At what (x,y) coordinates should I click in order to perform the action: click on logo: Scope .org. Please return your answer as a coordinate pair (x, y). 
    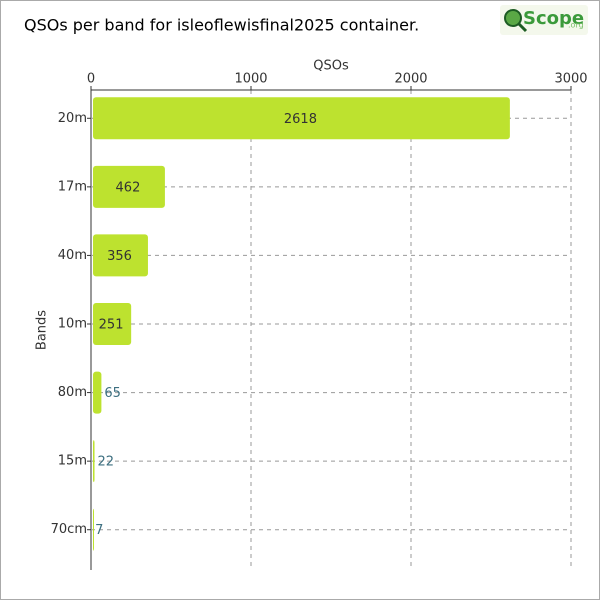
    Looking at the image, I should click on (544, 20).